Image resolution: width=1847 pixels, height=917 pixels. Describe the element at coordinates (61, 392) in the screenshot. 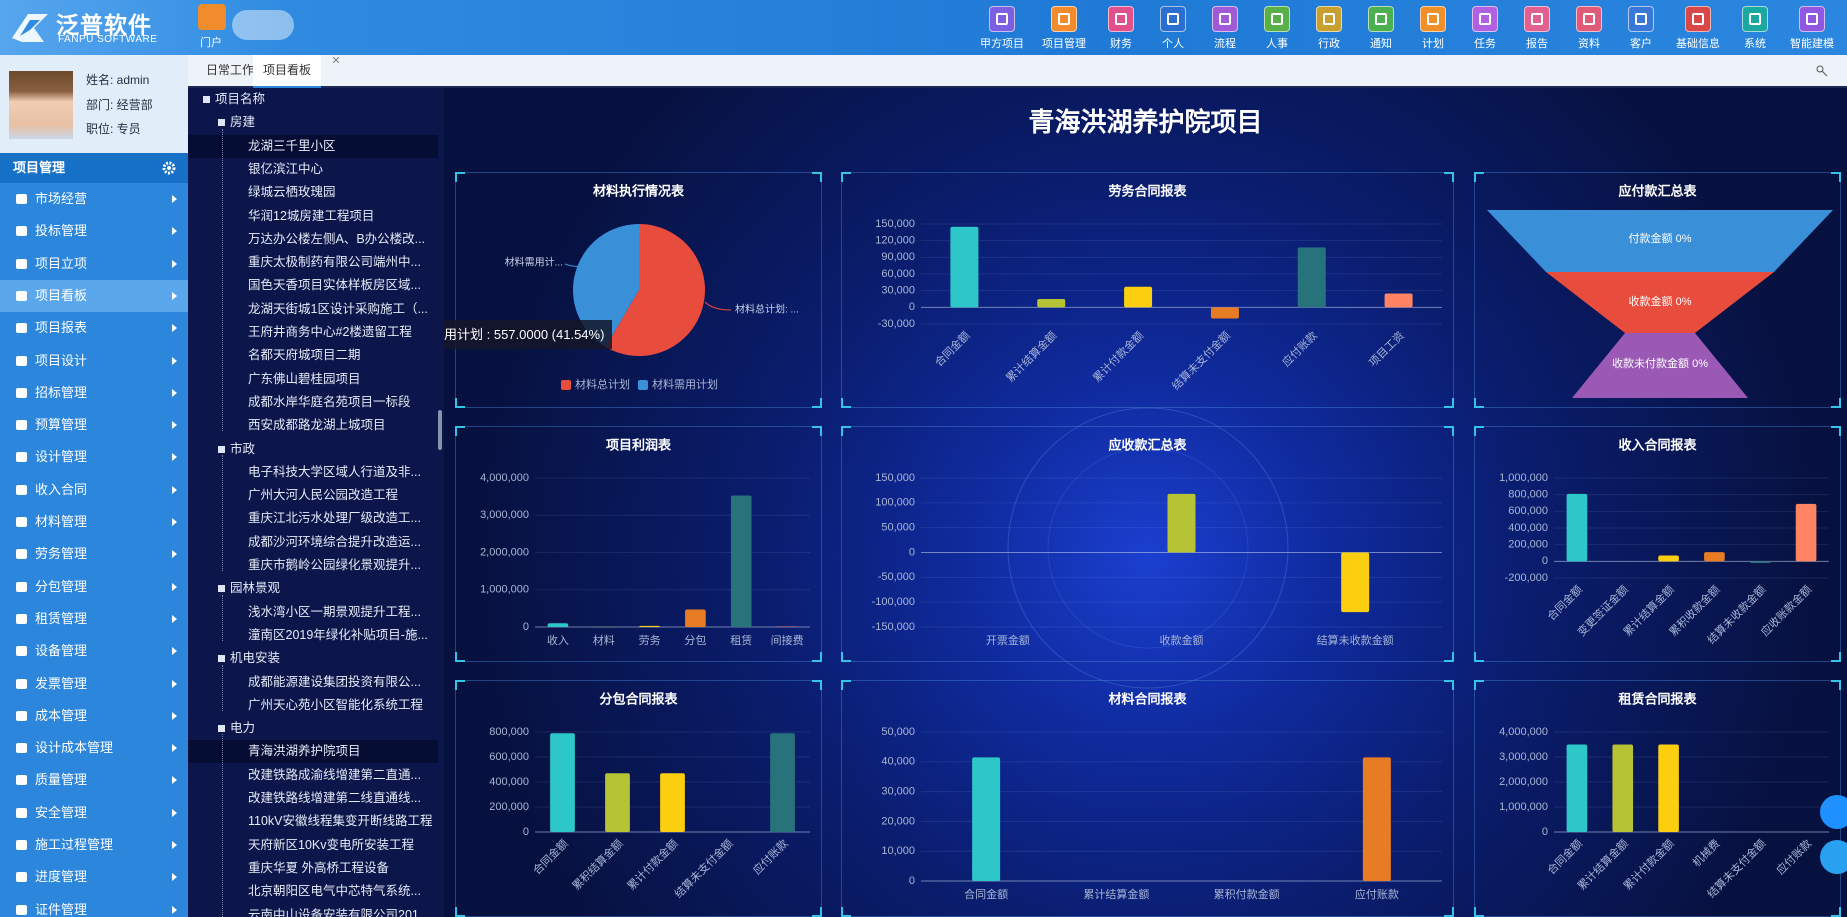

I see `item-label: 招标管理` at that location.